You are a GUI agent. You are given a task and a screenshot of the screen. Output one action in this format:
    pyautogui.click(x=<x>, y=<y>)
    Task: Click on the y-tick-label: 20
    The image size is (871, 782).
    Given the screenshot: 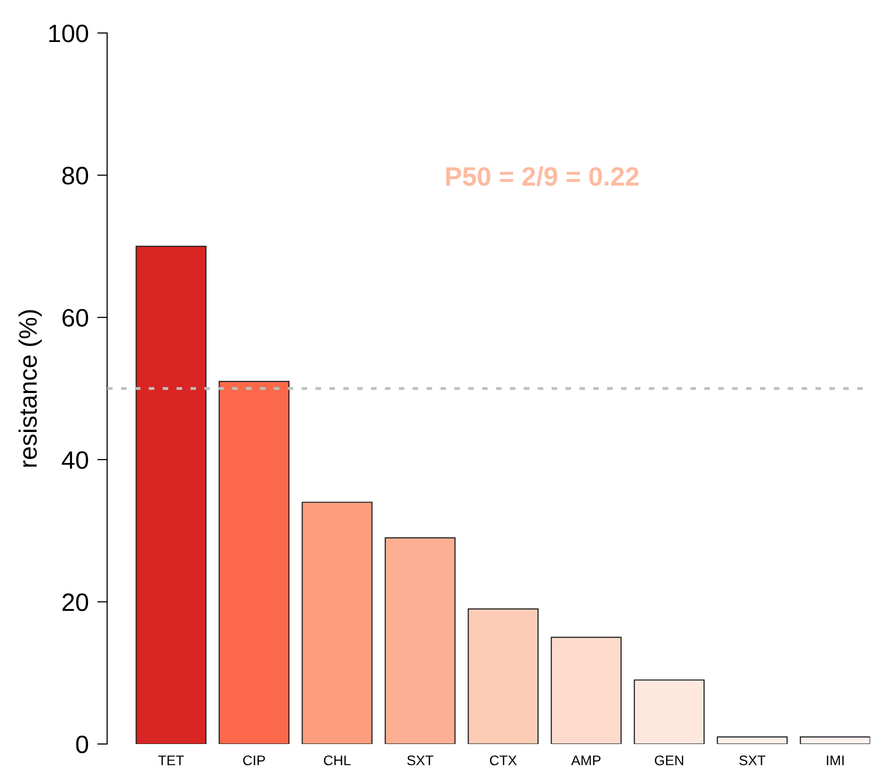 What is the action you would take?
    pyautogui.click(x=75, y=602)
    